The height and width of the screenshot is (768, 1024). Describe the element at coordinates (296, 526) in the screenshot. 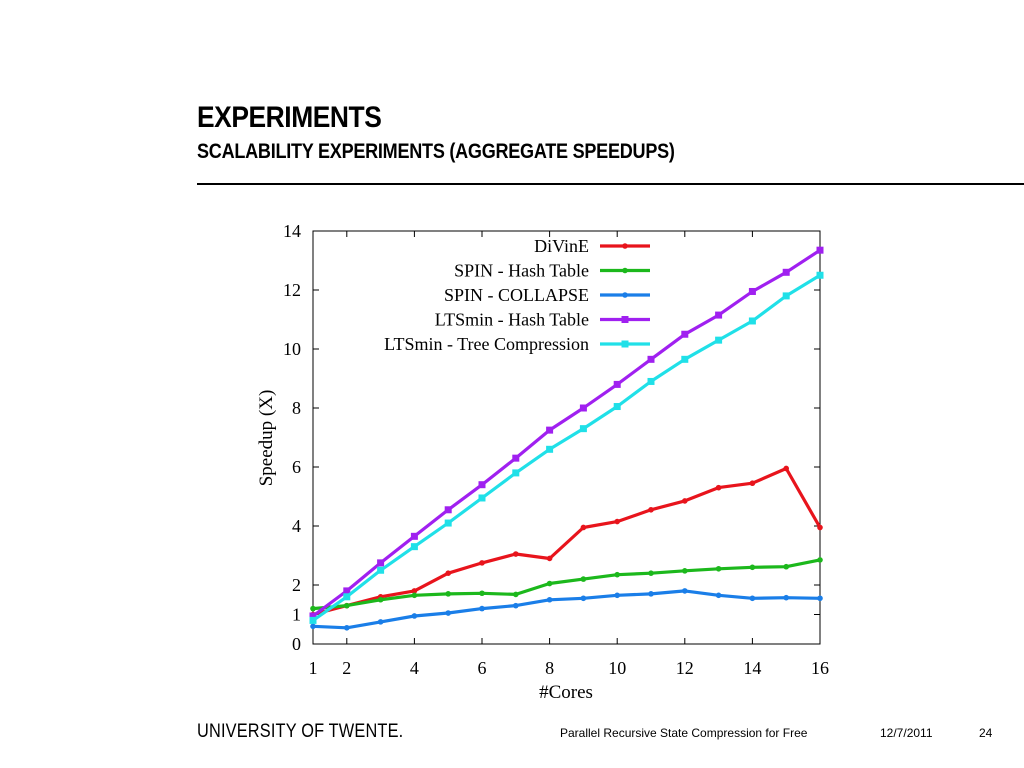

I see `y-tick-label: 4` at that location.